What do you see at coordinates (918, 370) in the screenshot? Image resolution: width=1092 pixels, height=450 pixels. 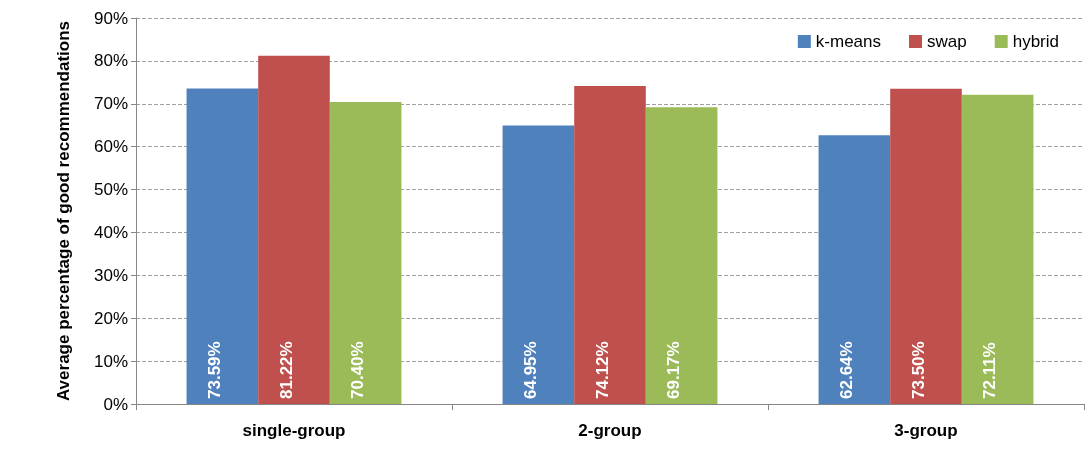 I see `data-label: 73.50%` at bounding box center [918, 370].